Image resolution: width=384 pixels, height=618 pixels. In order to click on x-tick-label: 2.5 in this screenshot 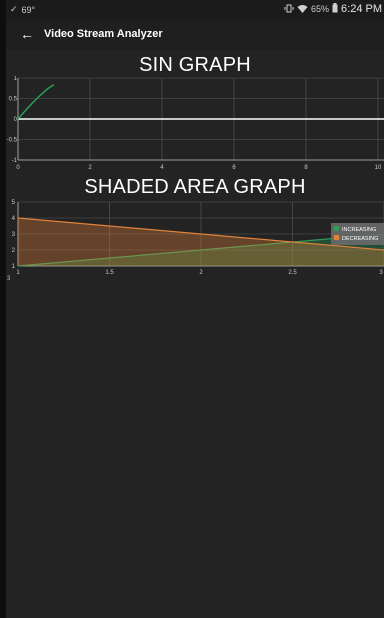, I will do `click(292, 273)`.